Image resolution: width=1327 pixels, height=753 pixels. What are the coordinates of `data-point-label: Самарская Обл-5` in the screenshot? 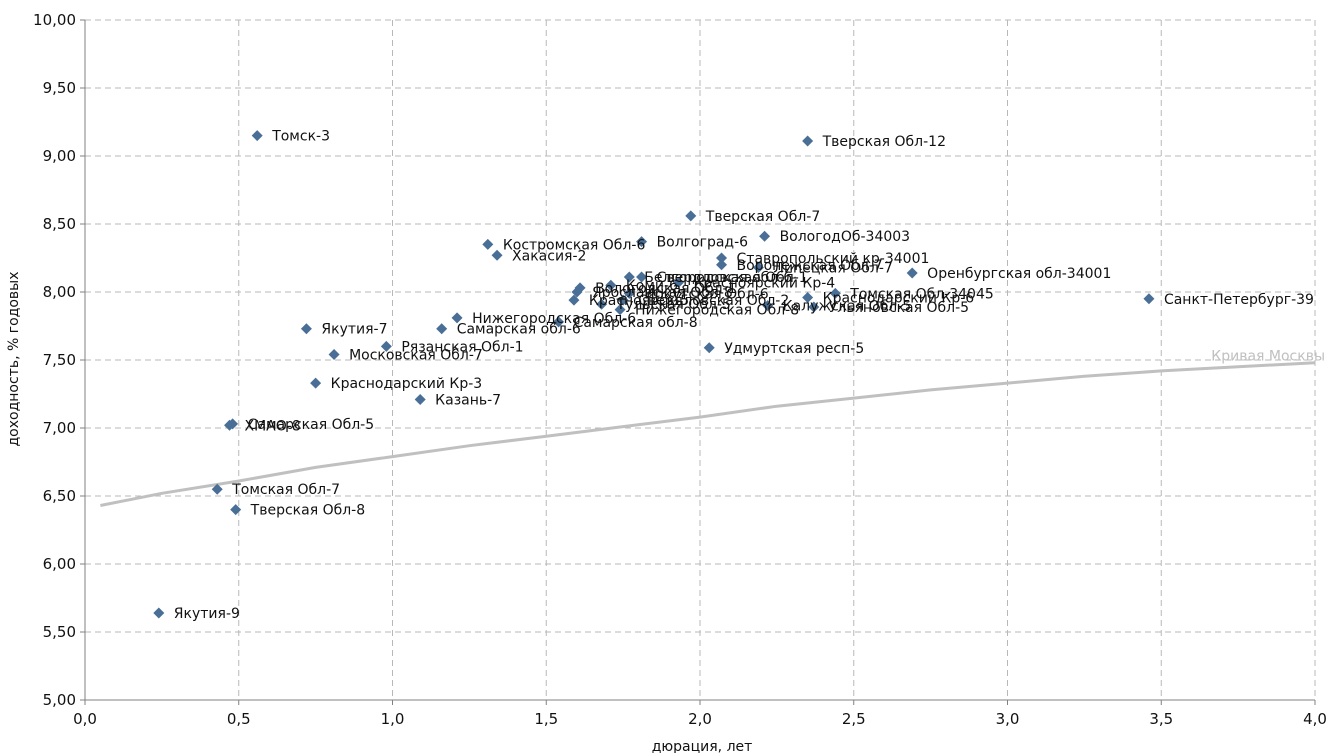 It's located at (311, 425).